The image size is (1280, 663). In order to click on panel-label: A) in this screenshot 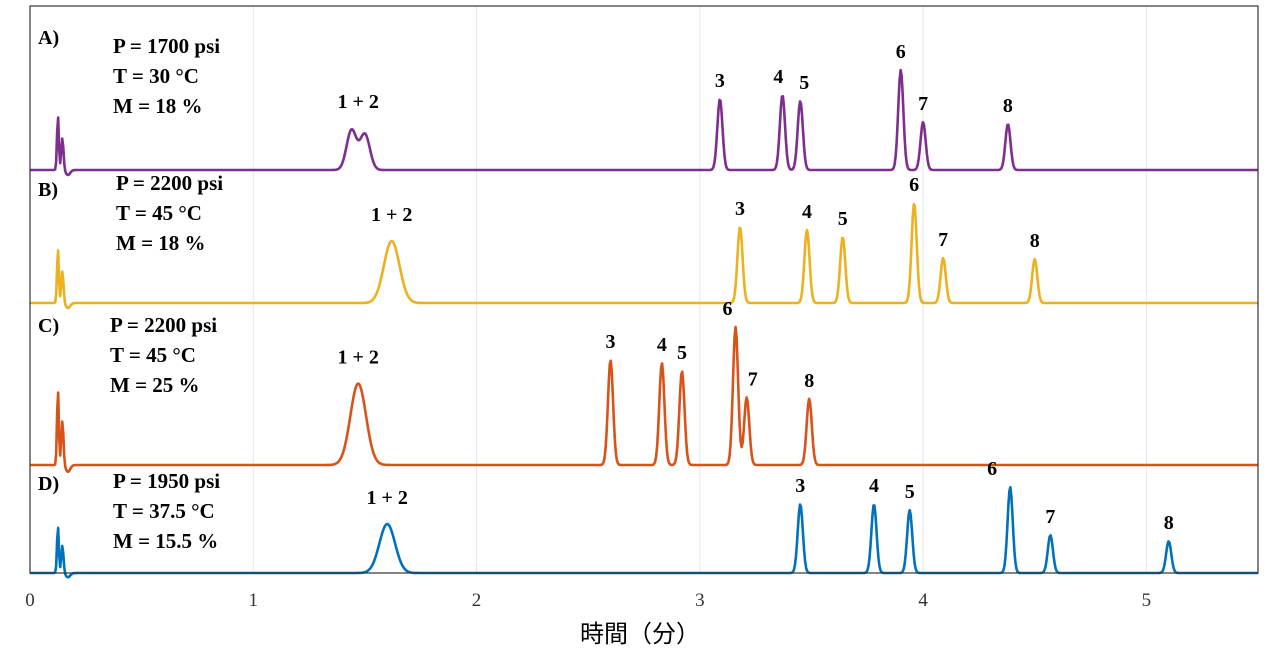, I will do `click(48, 38)`.